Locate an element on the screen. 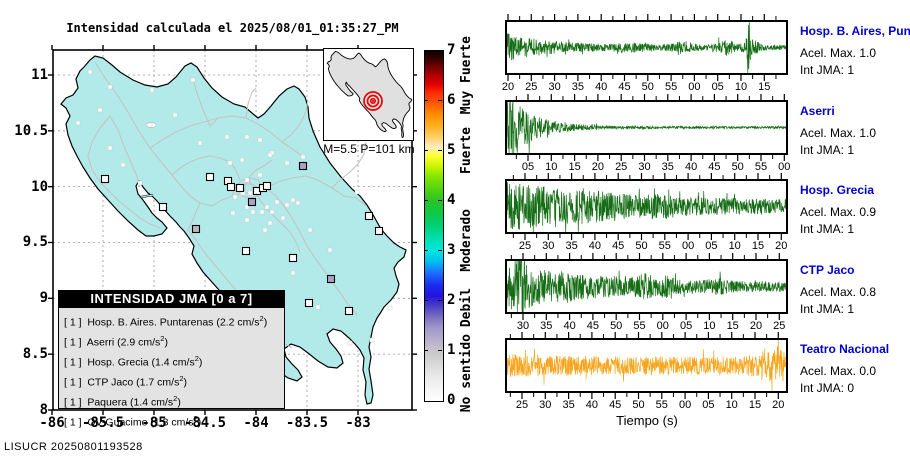 The image size is (910, 460). inset-landmass is located at coordinates (369, 94).